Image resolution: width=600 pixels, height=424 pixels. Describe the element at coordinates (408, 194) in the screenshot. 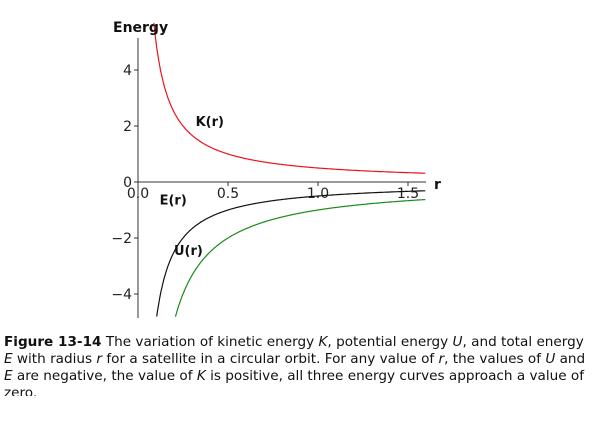

I see `x-tick-label: 1.5` at that location.